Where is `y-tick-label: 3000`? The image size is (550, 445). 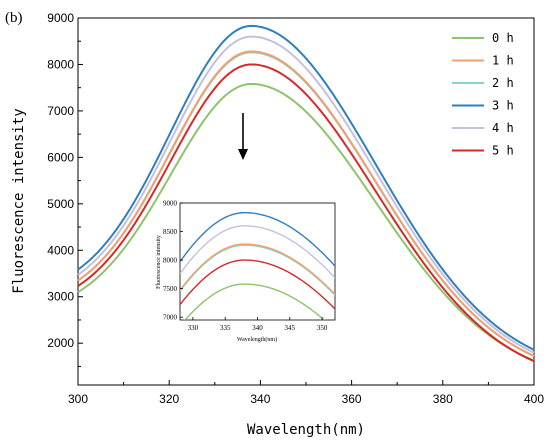 y-tick-label: 3000 is located at coordinates (60, 297).